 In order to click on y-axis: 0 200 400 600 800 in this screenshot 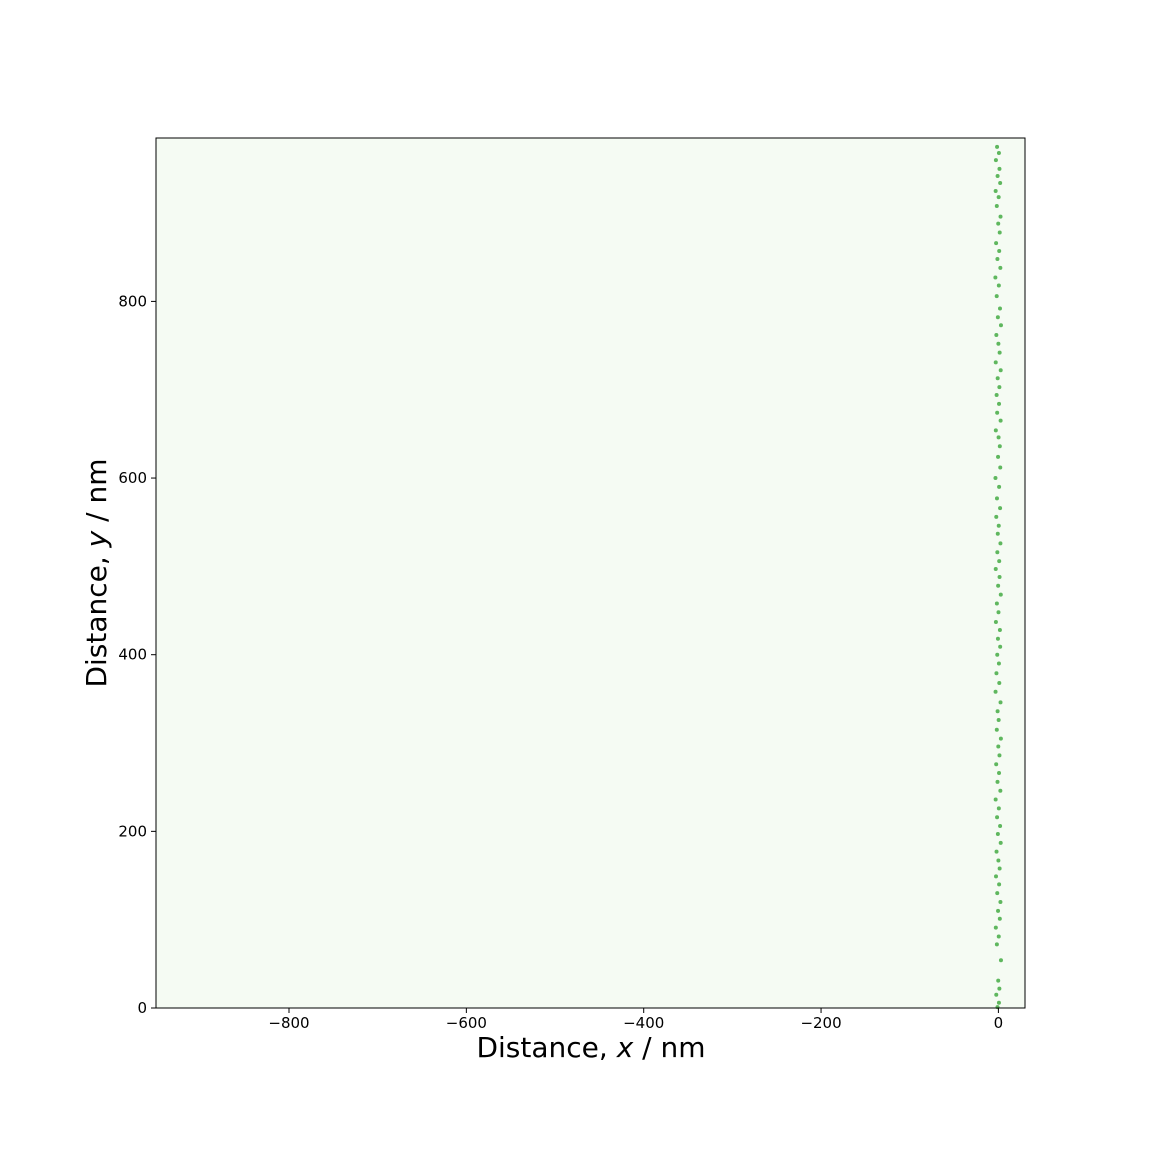, I will do `click(137, 654)`.